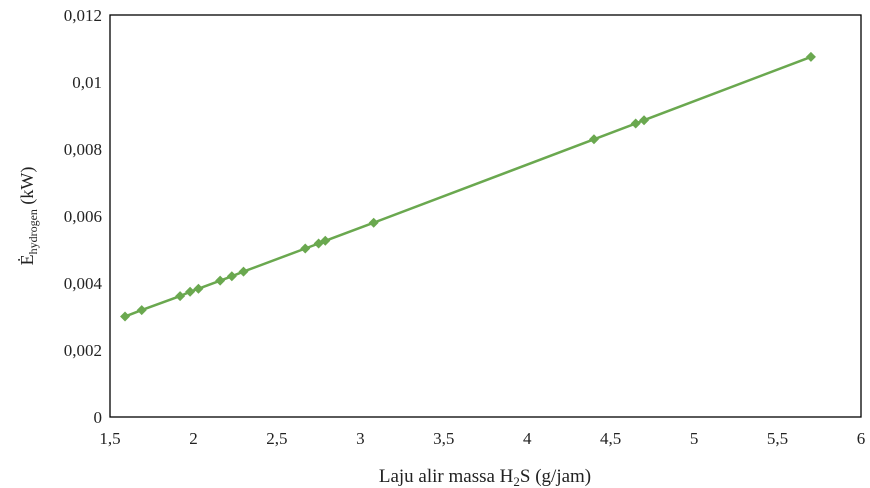 This screenshot has height=488, width=870. What do you see at coordinates (83, 283) in the screenshot?
I see `y-tick-label: 0,004` at bounding box center [83, 283].